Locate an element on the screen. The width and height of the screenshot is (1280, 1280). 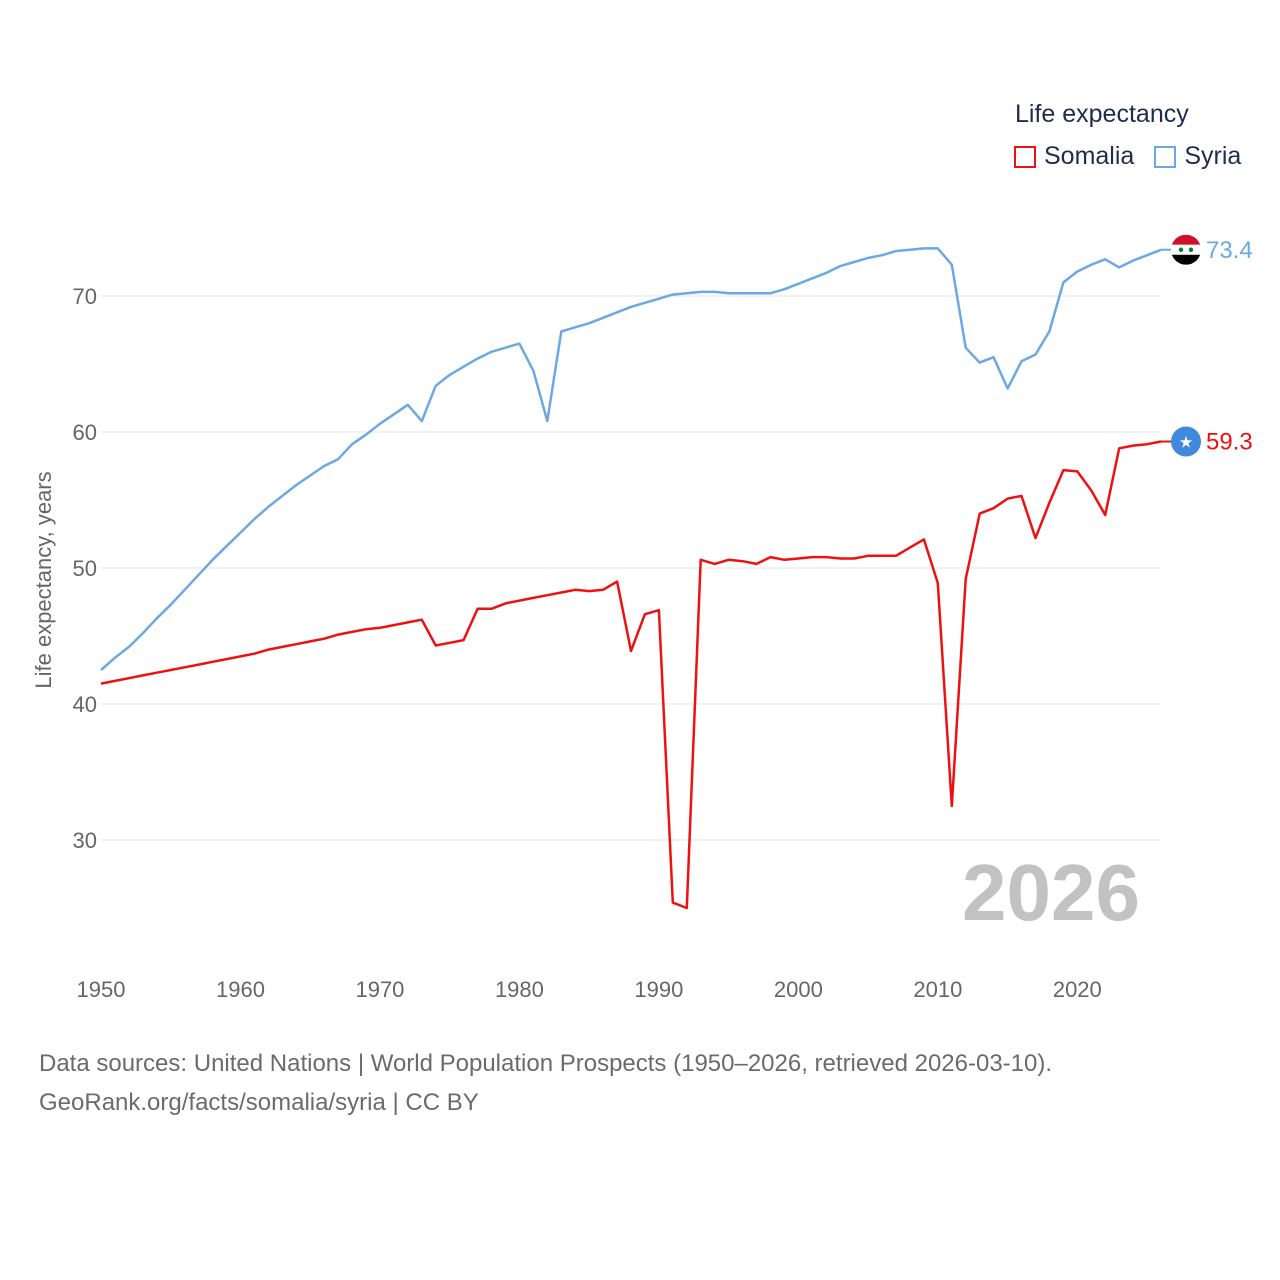
legend: Somalia Syria is located at coordinates (1127, 156).